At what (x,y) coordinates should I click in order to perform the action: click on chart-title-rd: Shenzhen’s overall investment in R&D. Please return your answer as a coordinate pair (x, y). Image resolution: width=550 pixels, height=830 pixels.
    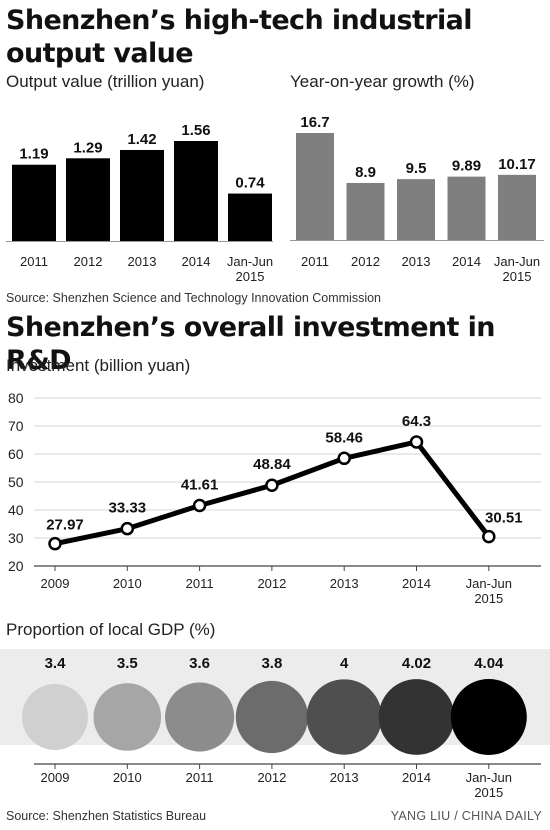
    Looking at the image, I should click on (251, 344).